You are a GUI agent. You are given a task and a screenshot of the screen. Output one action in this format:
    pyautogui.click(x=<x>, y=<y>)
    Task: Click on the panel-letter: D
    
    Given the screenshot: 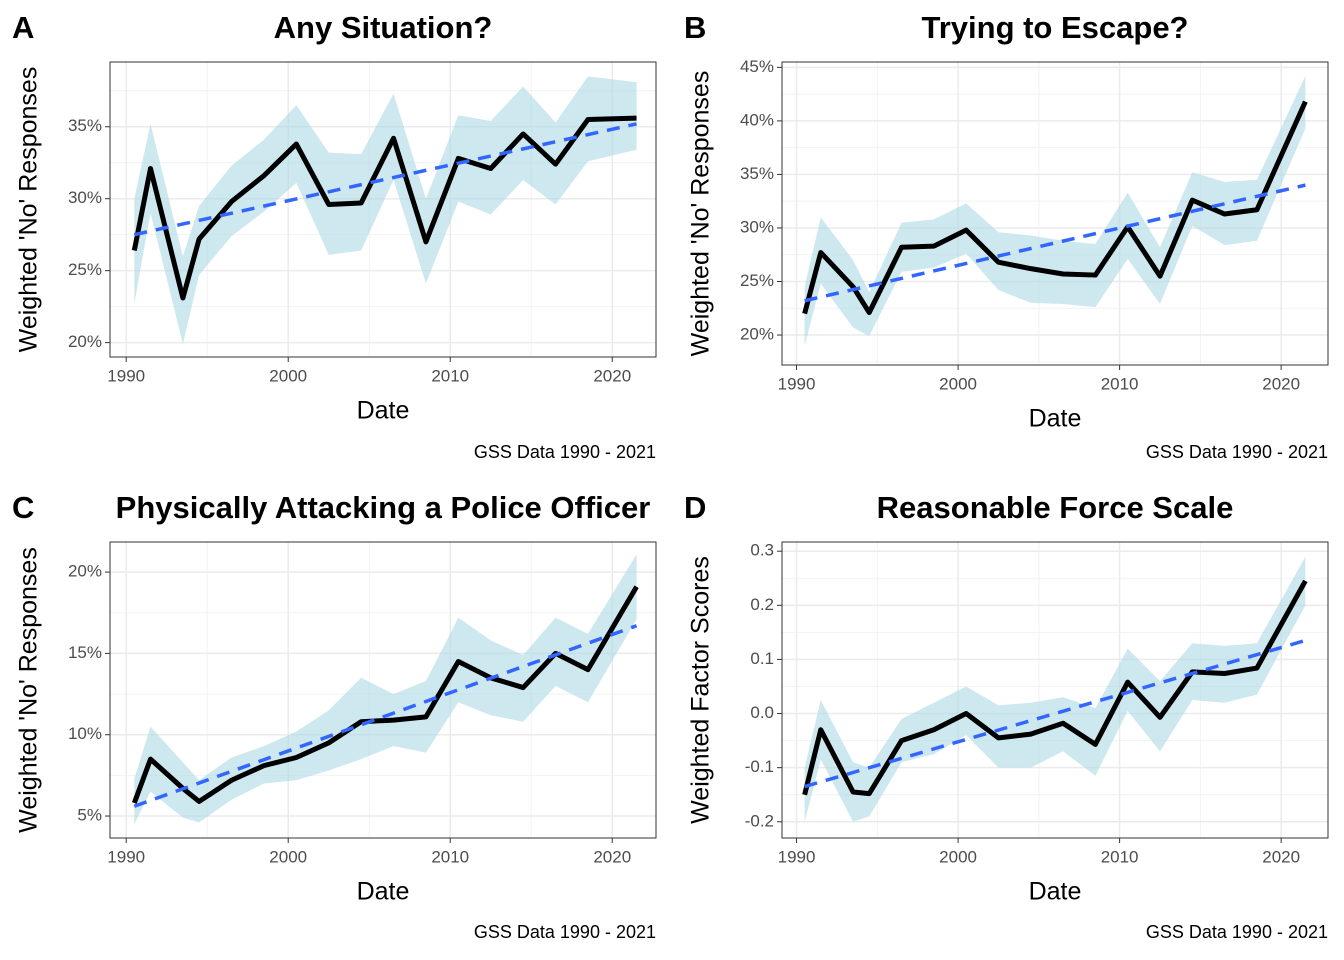 What is the action you would take?
    pyautogui.click(x=695, y=507)
    